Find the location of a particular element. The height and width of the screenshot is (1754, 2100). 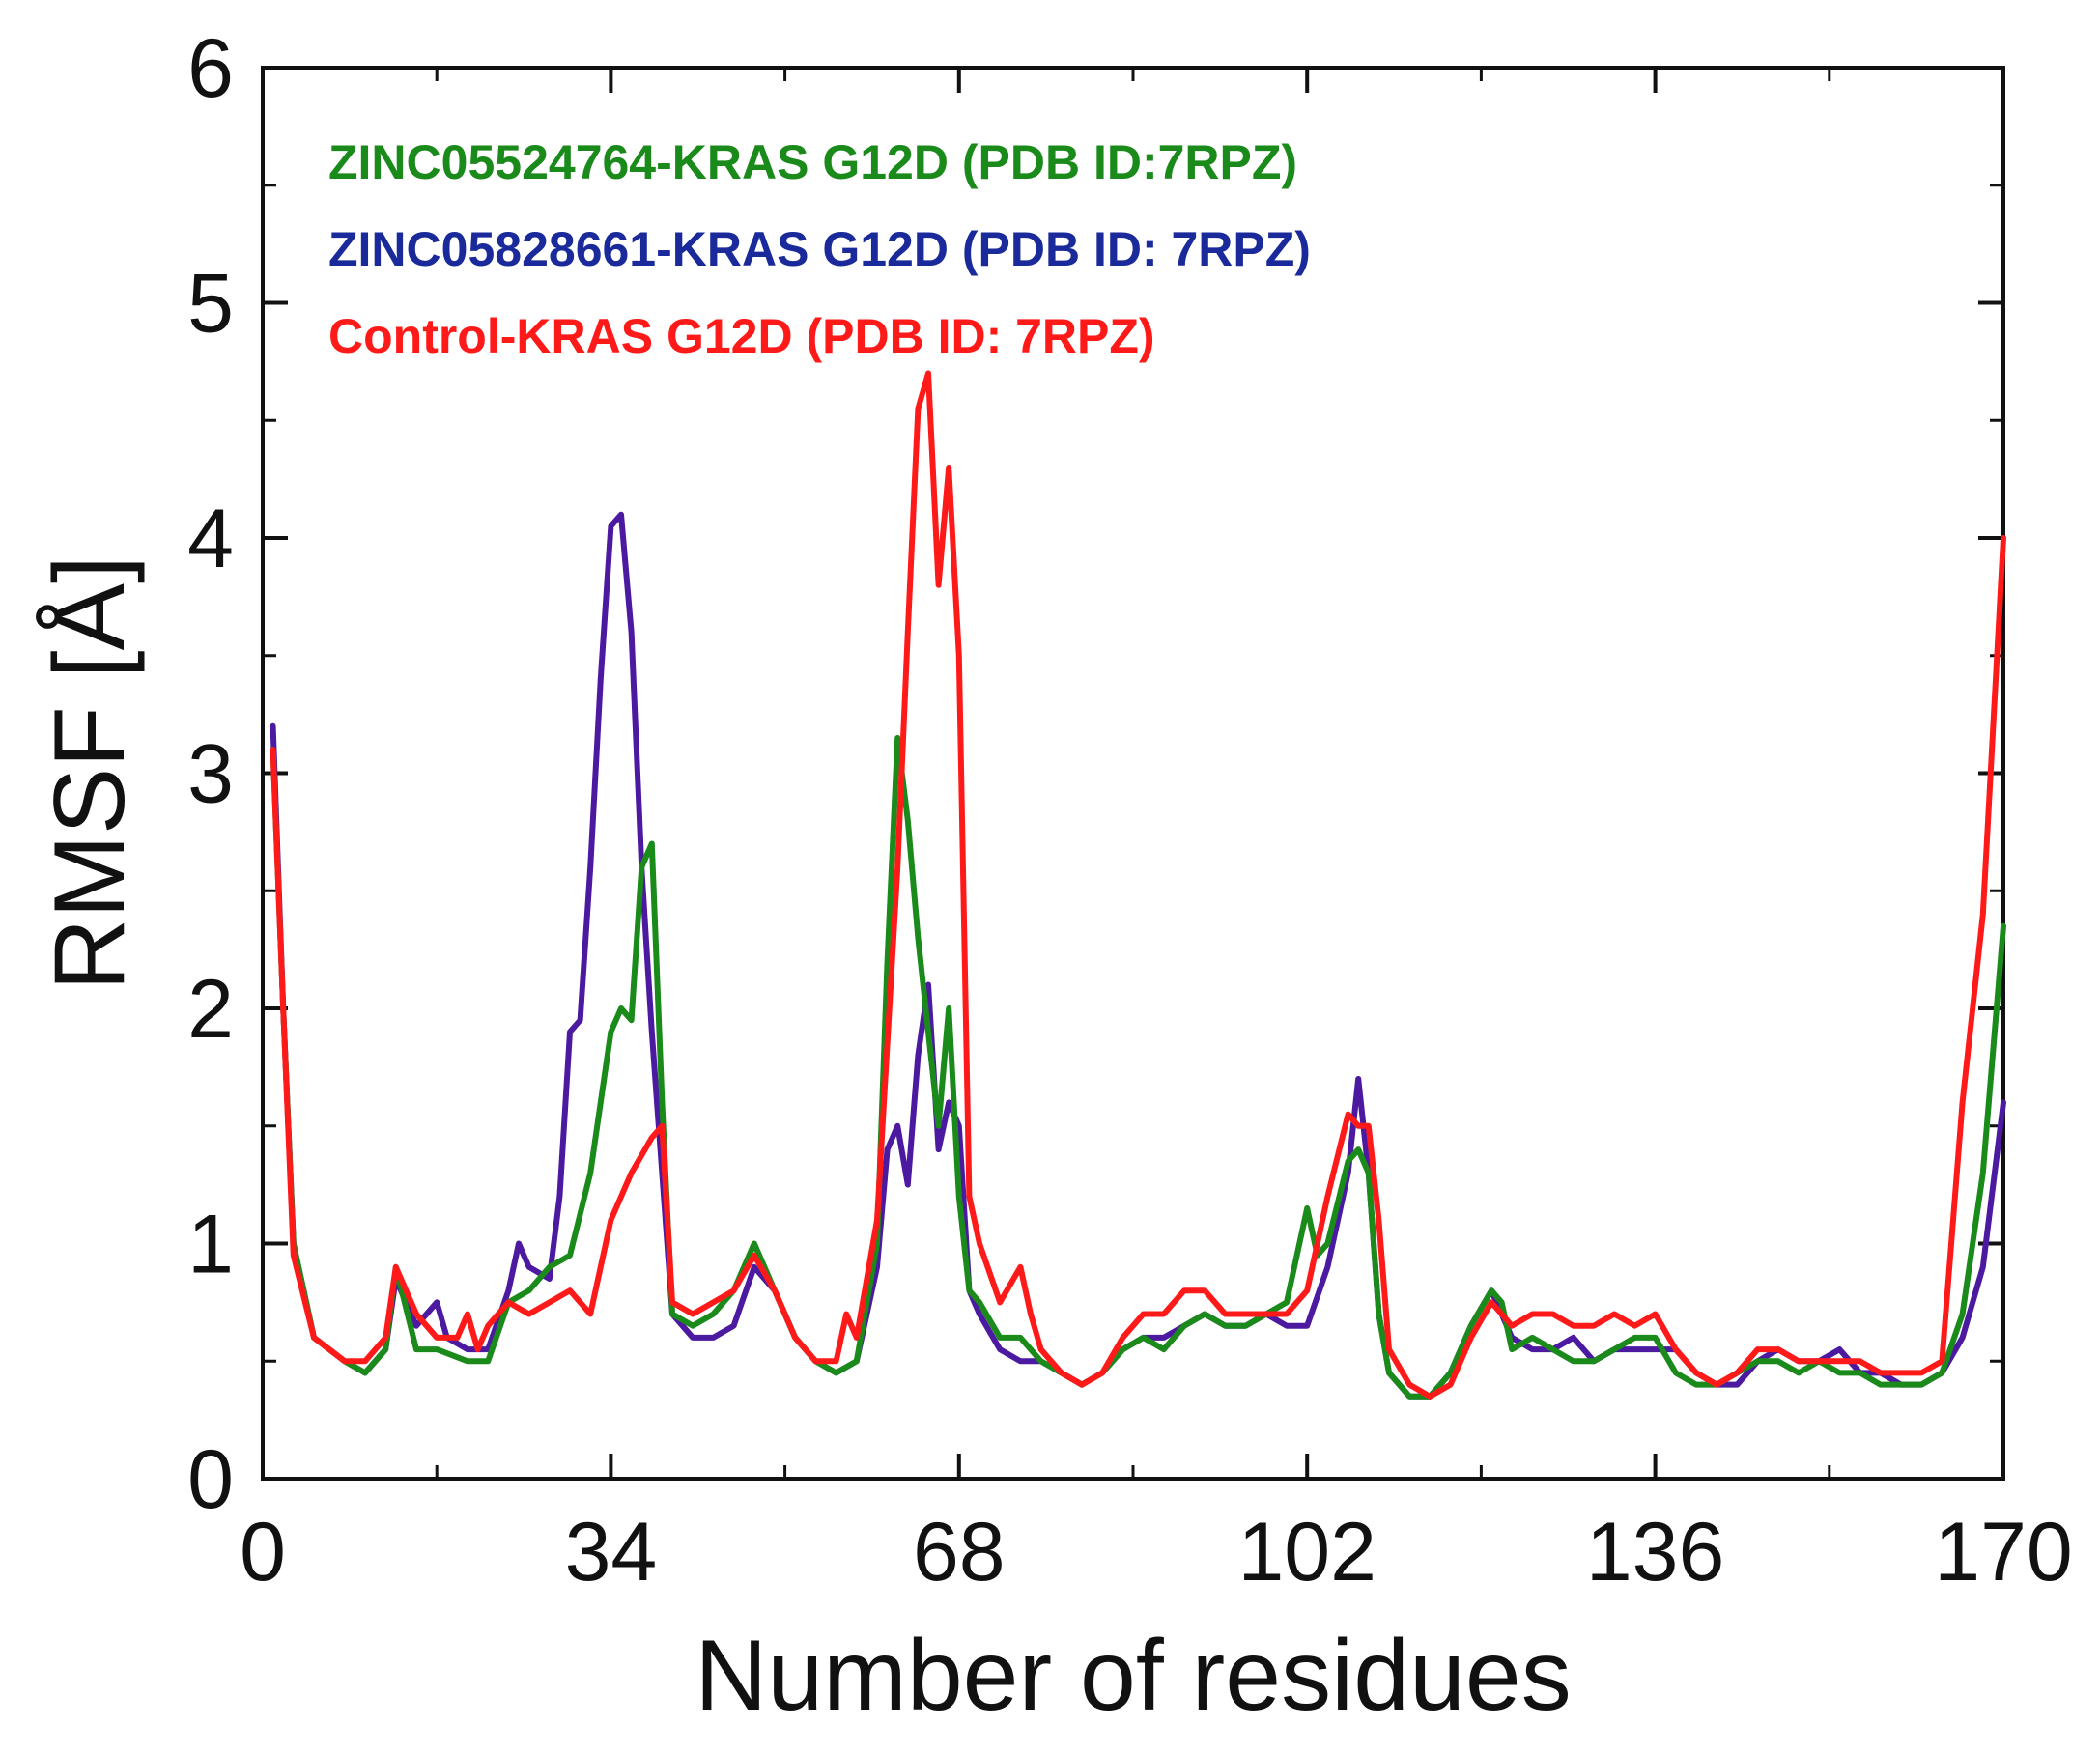

y-axis-title: RMSF [Å] is located at coordinates (90, 773).